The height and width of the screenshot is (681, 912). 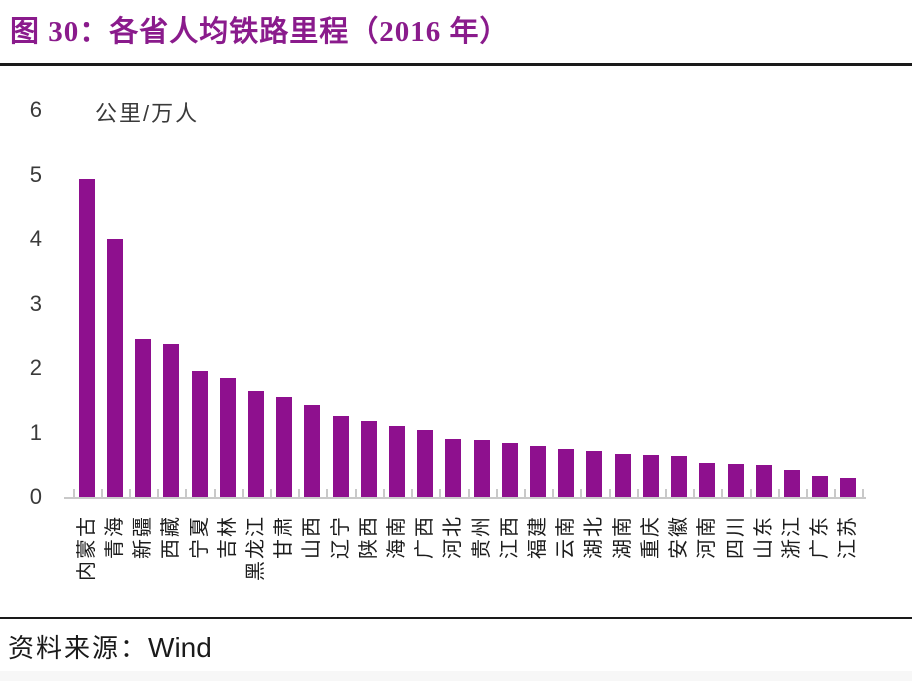 I want to click on y-axis-tick-label: 4, so click(x=35, y=238).